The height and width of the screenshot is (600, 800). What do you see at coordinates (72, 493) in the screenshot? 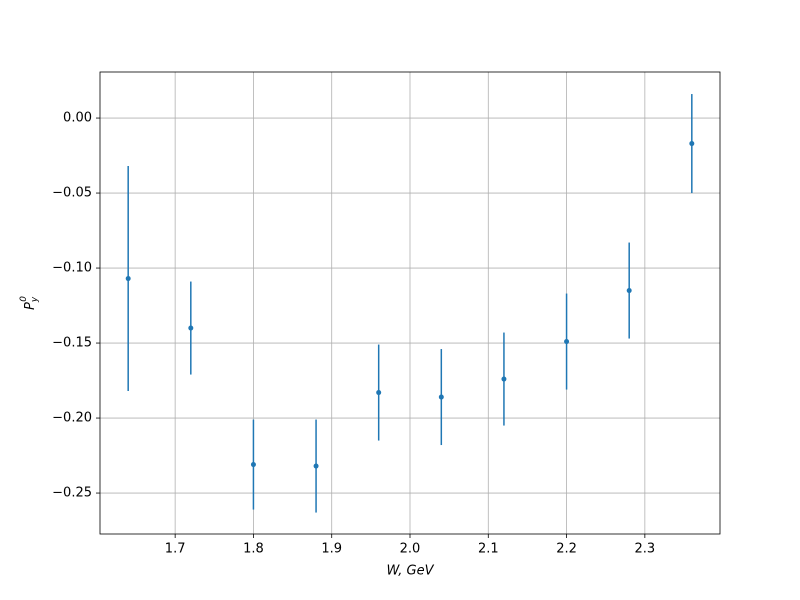
I see `y-tick-label: −0.25` at bounding box center [72, 493].